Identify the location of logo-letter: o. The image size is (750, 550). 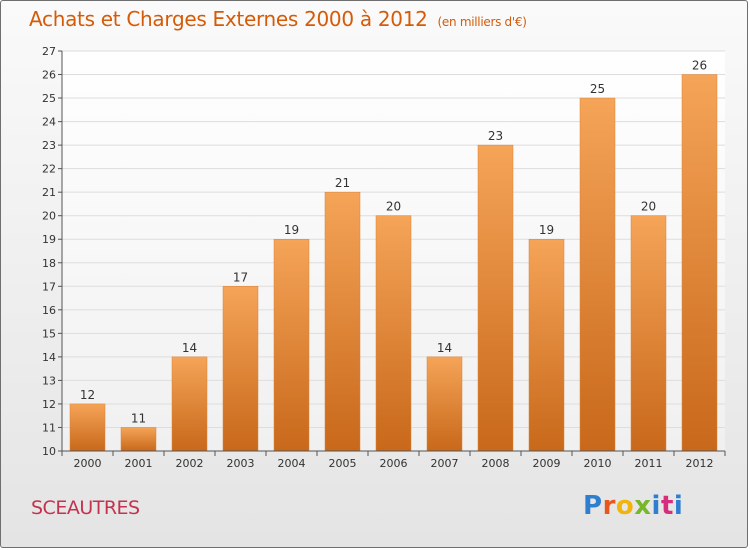
(625, 506).